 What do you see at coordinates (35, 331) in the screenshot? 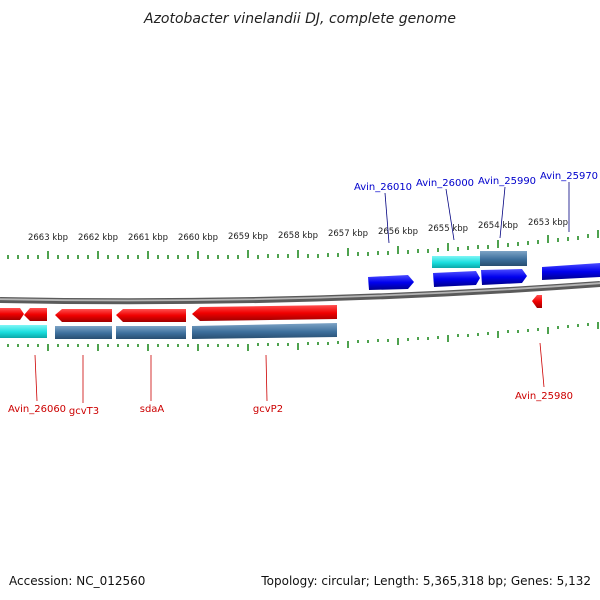
I see `cds-avin-26060-cyan` at bounding box center [35, 331].